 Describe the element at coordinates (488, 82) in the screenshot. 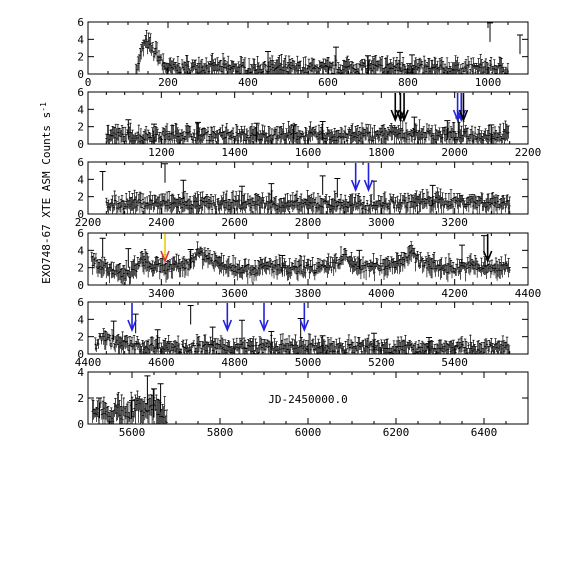

I see `x-tick-label: 1000` at that location.